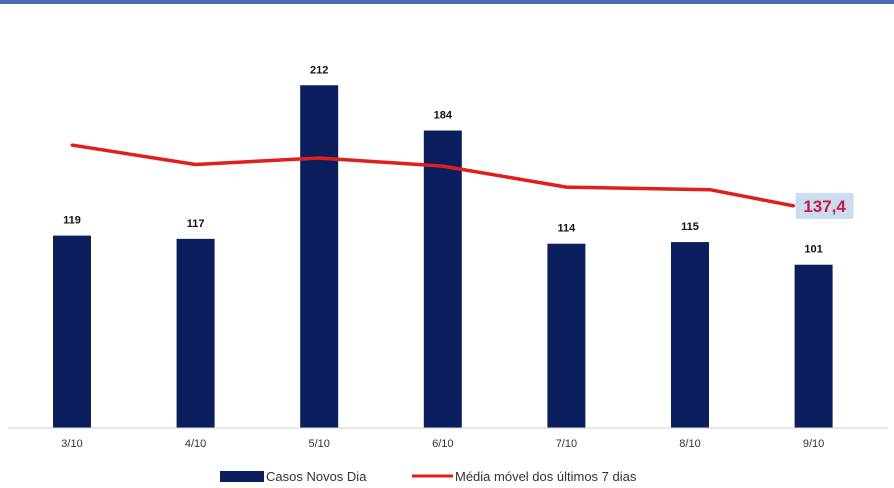  Describe the element at coordinates (319, 70) in the screenshot. I see `bar-value-label: 212` at that location.